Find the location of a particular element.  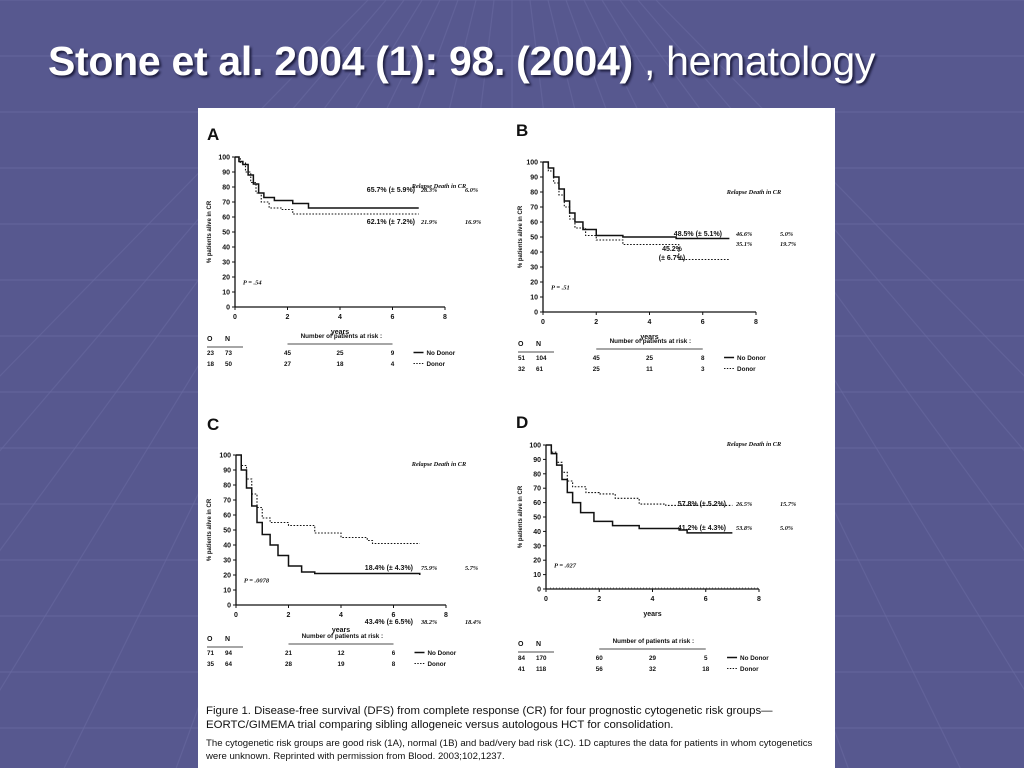

relapse-value: 53.8% is located at coordinates (744, 528).